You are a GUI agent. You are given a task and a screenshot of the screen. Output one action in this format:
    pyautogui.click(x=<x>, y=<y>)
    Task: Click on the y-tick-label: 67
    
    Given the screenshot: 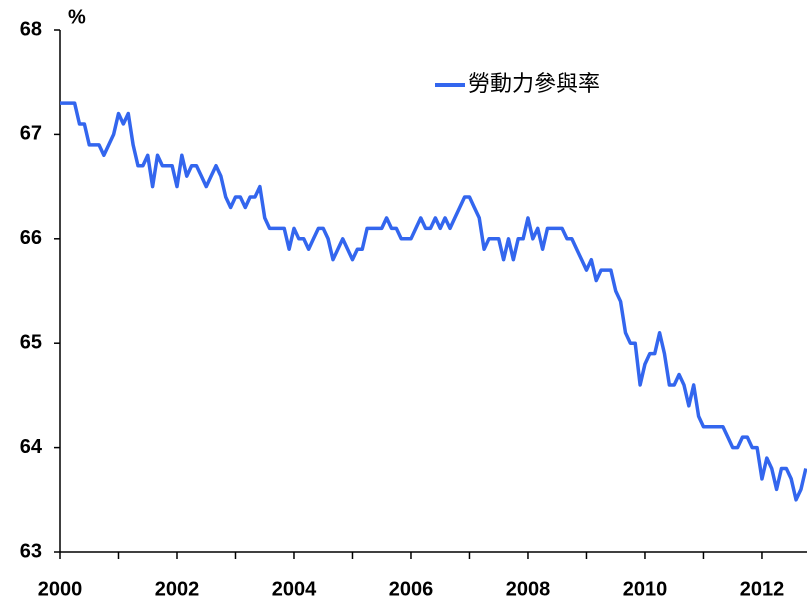 What is the action you would take?
    pyautogui.click(x=31, y=134)
    